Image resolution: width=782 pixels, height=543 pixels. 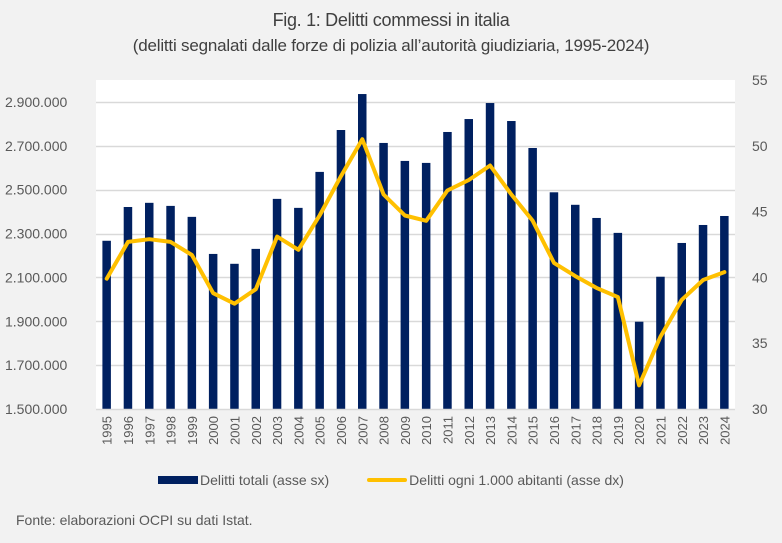 I want to click on x-tick-label: 2011, so click(x=447, y=430).